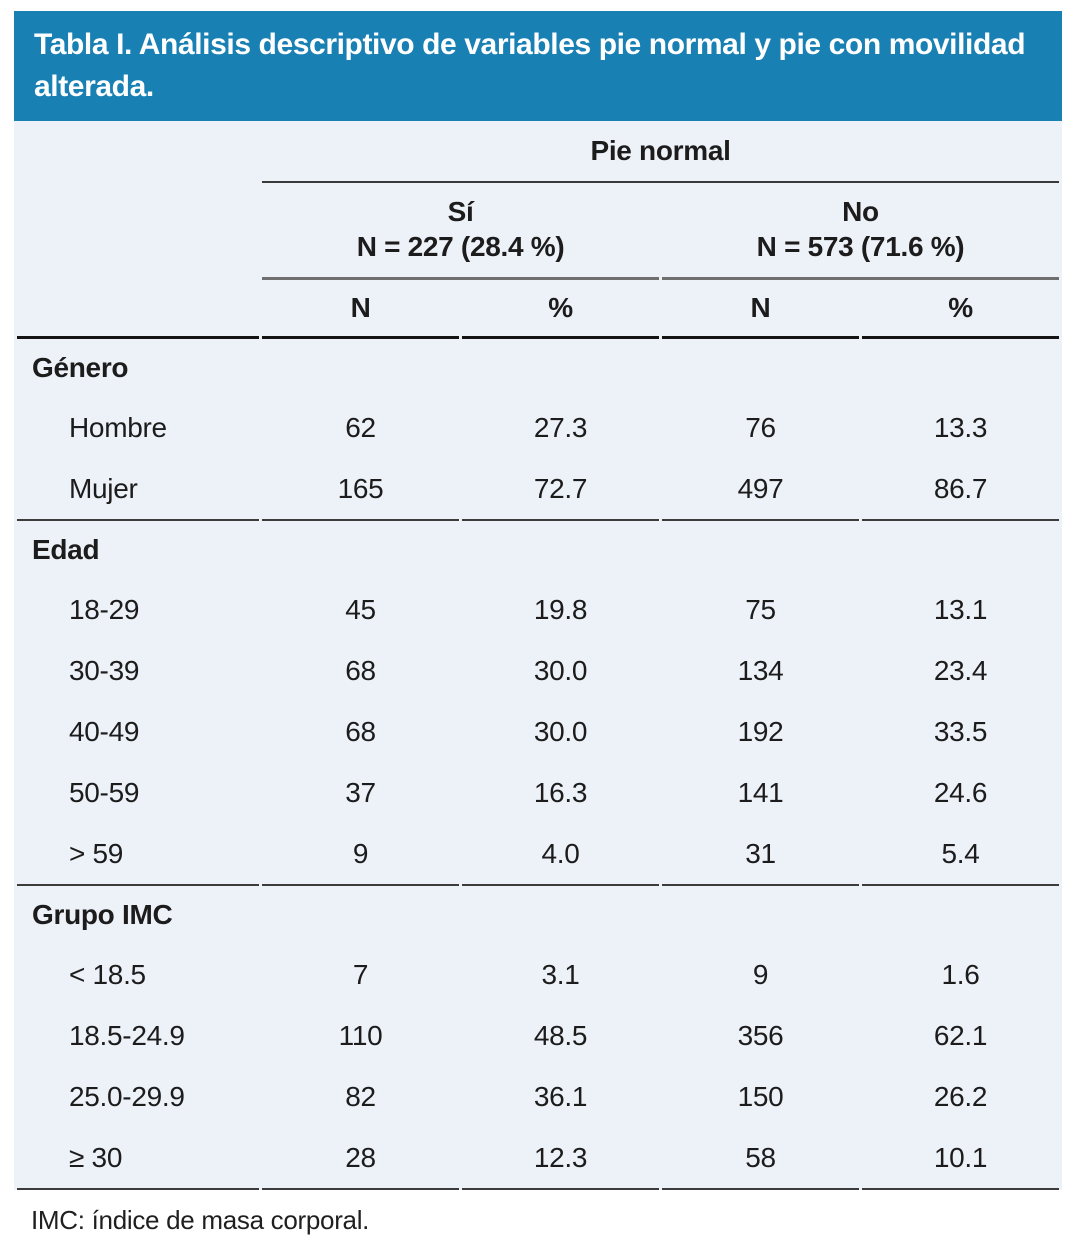 The image size is (1074, 1254). What do you see at coordinates (960, 609) in the screenshot?
I see `cell-value: 13.1` at bounding box center [960, 609].